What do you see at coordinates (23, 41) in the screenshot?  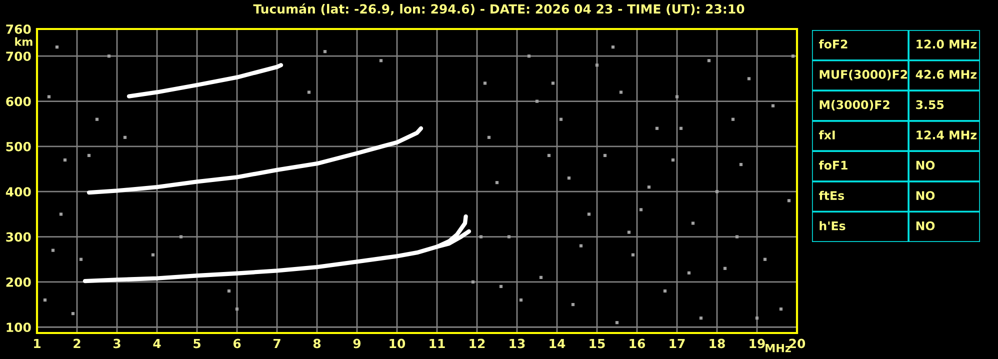 I see `y-axis-title: km` at bounding box center [23, 41].